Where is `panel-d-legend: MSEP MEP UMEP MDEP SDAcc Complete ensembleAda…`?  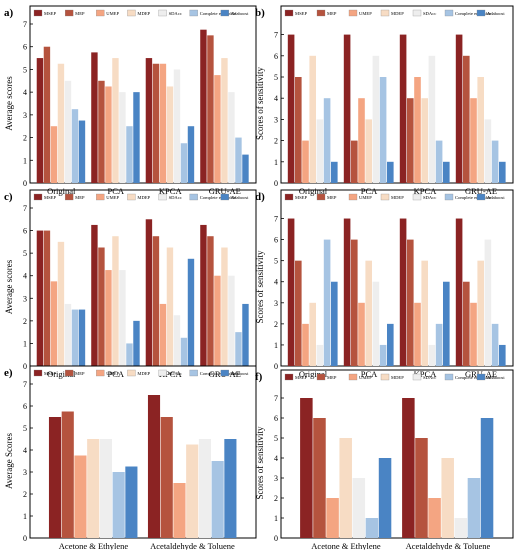 panel-d-legend: MSEP MEP UMEP MDEP SDAcc Complete ensembleAda… is located at coordinates (394, 197).